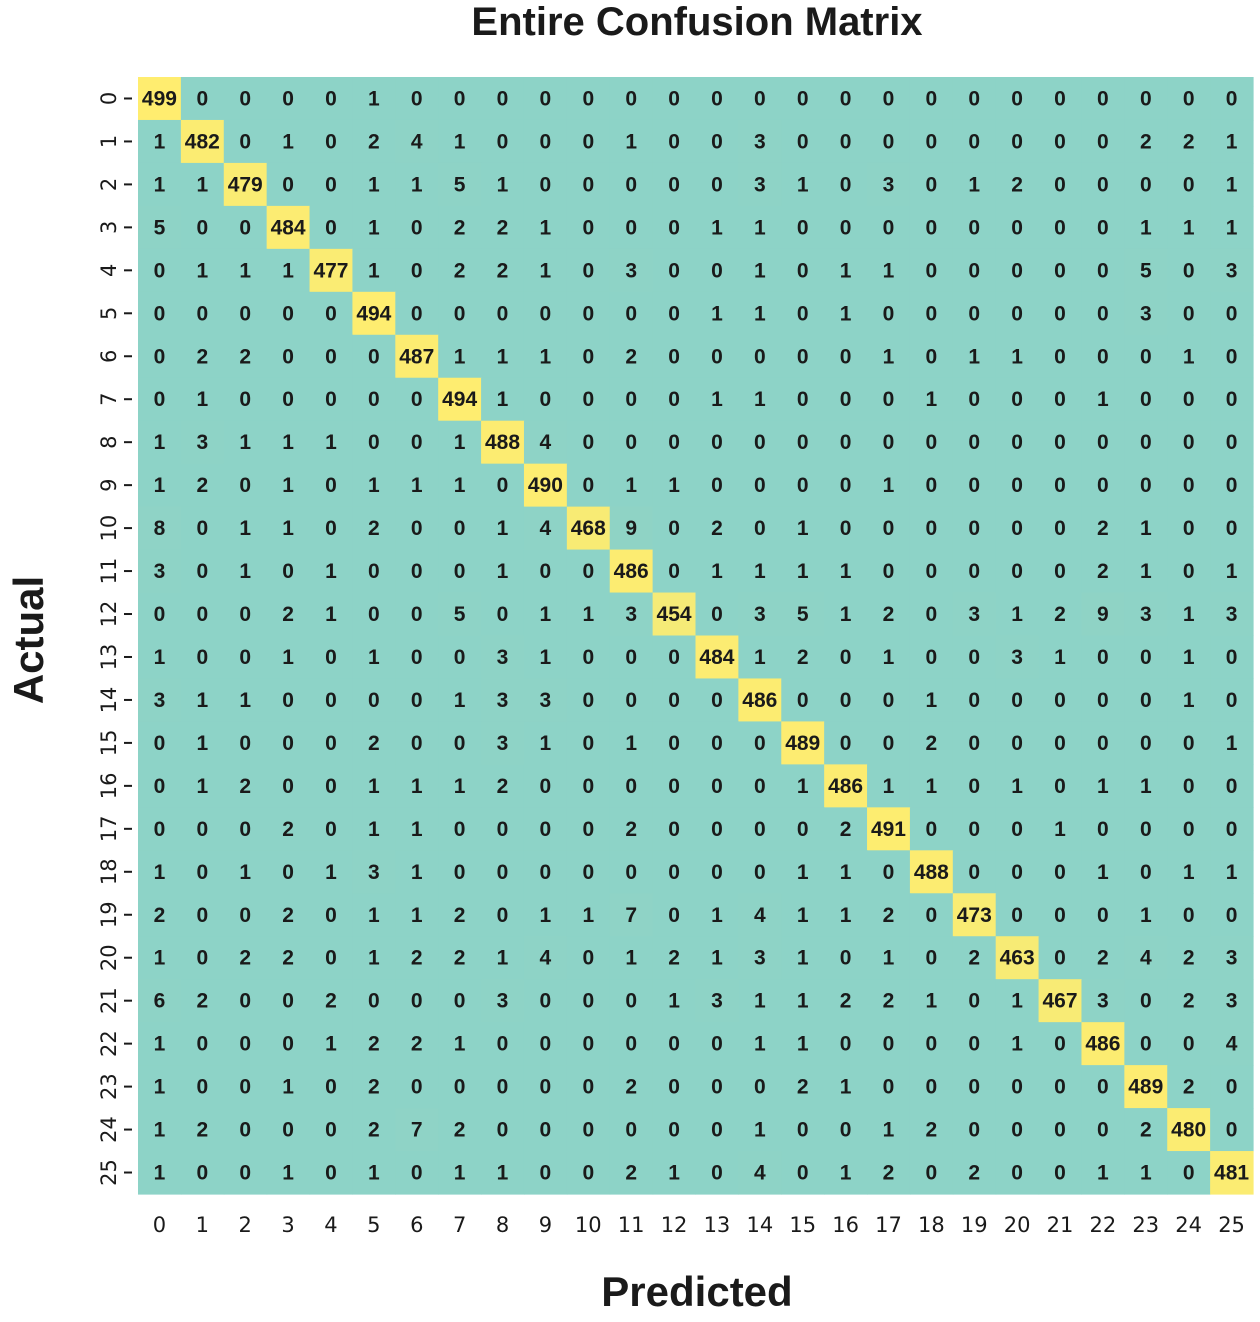 Image resolution: width=1260 pixels, height=1322 pixels. Describe the element at coordinates (802, 743) in the screenshot. I see `cell-value-label: 489` at that location.